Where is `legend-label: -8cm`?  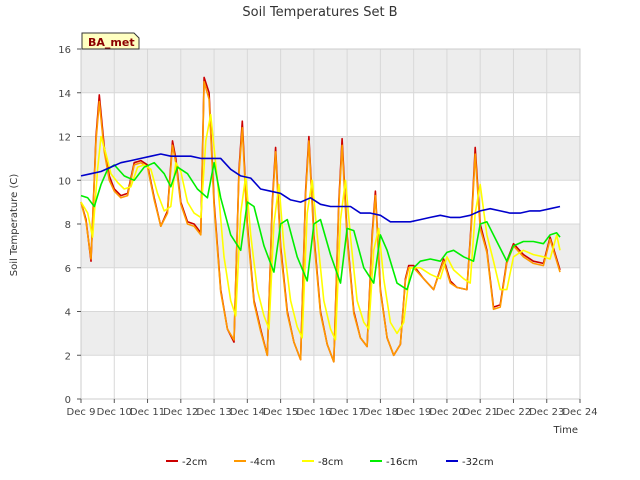 legend-label: -8cm is located at coordinates (330, 462).